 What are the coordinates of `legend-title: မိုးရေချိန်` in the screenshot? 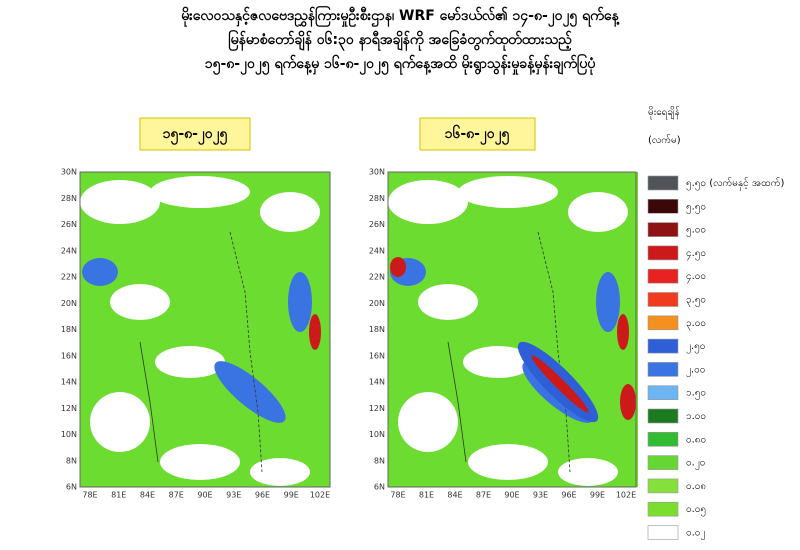 It's located at (664, 112).